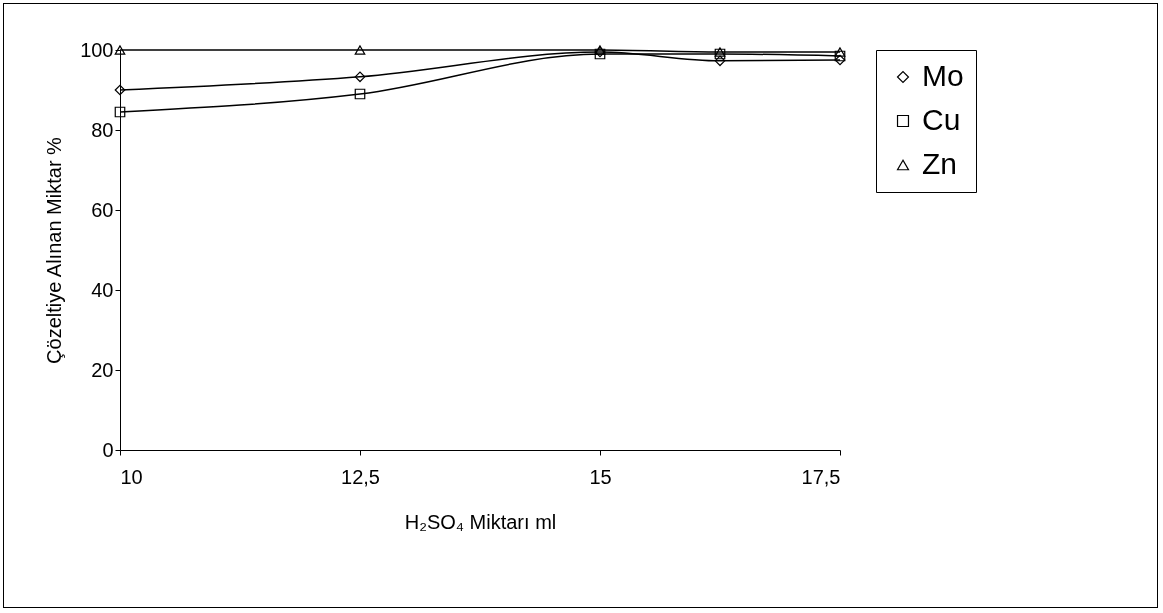 This screenshot has height=613, width=1163. What do you see at coordinates (102, 209) in the screenshot?
I see `y-tick-label: 60` at bounding box center [102, 209].